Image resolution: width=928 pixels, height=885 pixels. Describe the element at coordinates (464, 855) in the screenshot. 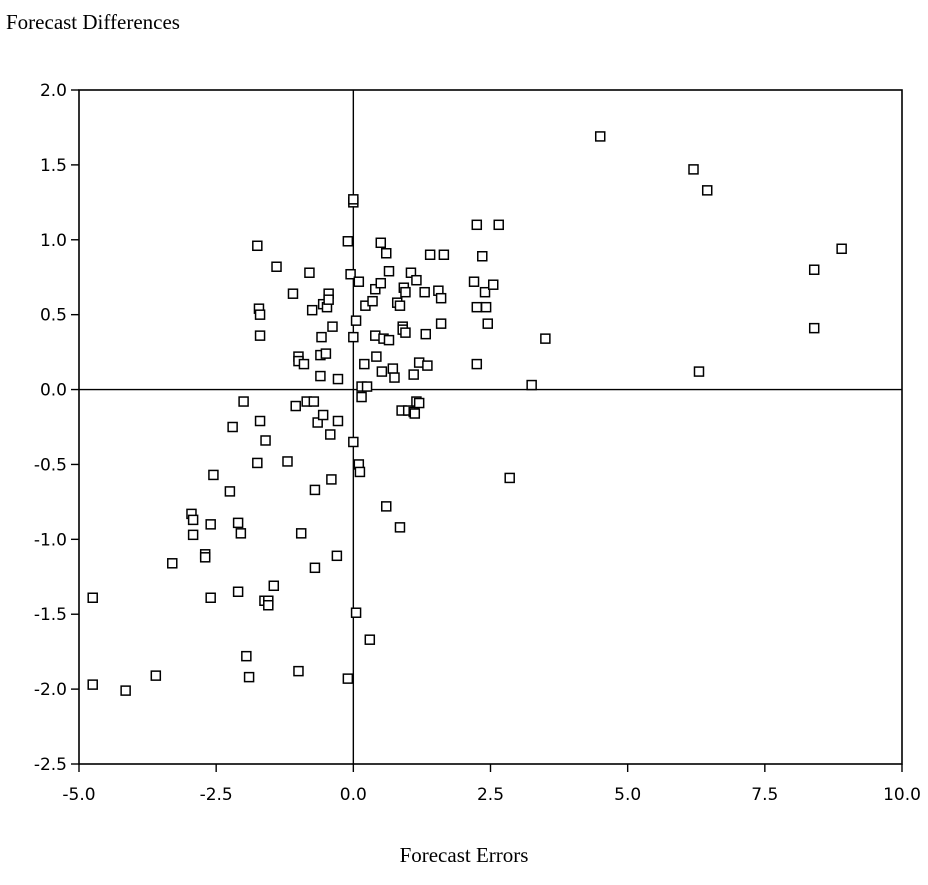

I see `x-axis-title: Forecast Errors` at that location.